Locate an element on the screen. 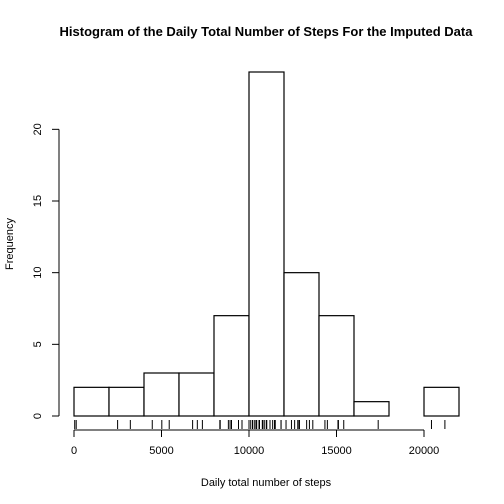  y-tick-label: 15 is located at coordinates (38, 201).